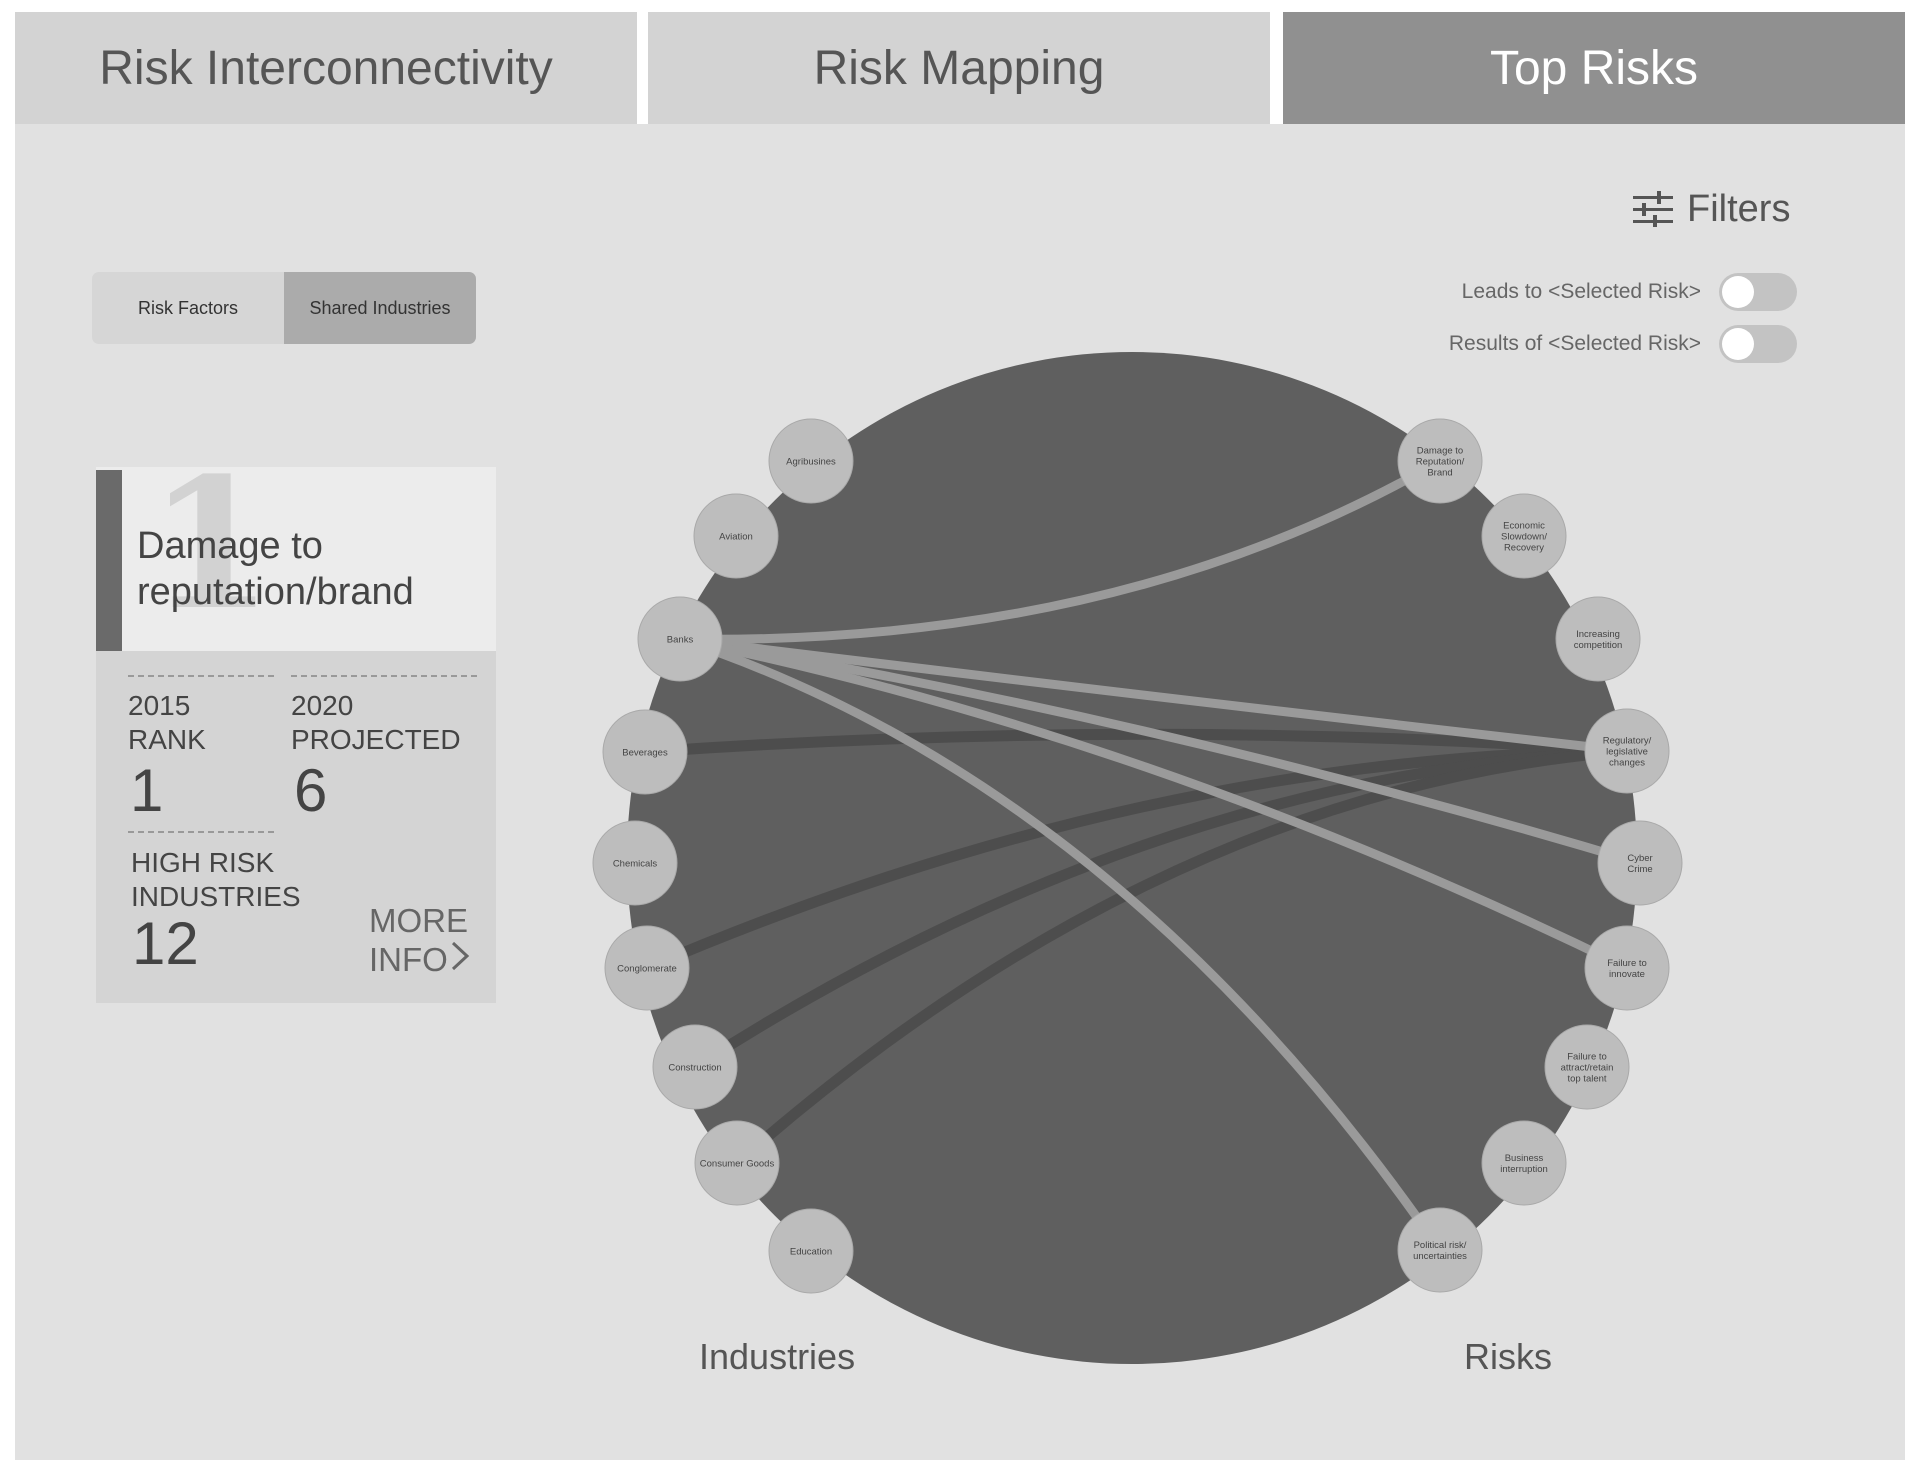 The image size is (1920, 1470). I want to click on industry-node-label: Conglomerate, so click(647, 969).